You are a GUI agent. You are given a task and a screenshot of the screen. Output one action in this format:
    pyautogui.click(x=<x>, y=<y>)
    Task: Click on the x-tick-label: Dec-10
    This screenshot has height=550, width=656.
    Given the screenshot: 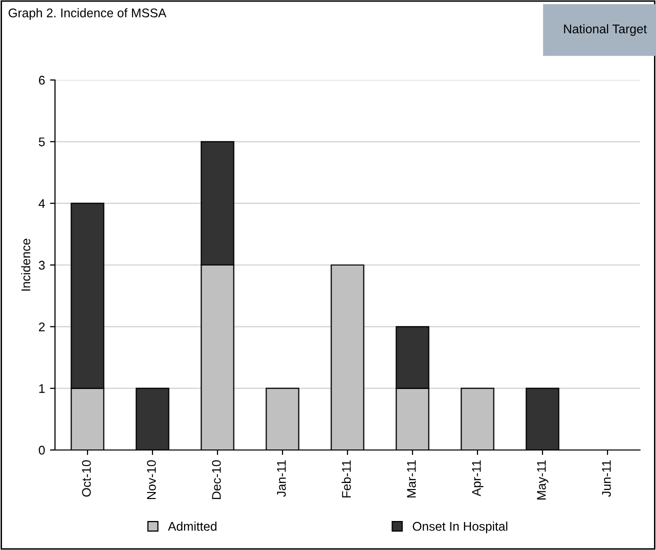 What is the action you would take?
    pyautogui.click(x=216, y=479)
    